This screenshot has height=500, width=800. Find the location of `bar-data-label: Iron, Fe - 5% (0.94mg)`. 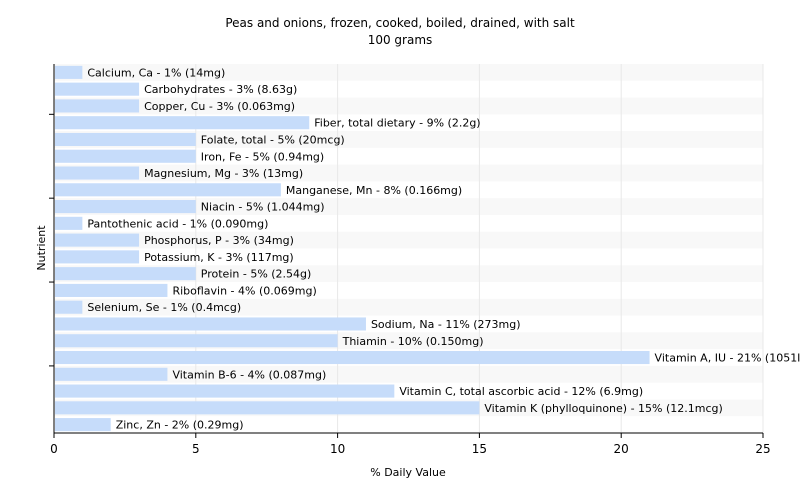

bar-data-label: Iron, Fe - 5% (0.94mg) is located at coordinates (262, 156).